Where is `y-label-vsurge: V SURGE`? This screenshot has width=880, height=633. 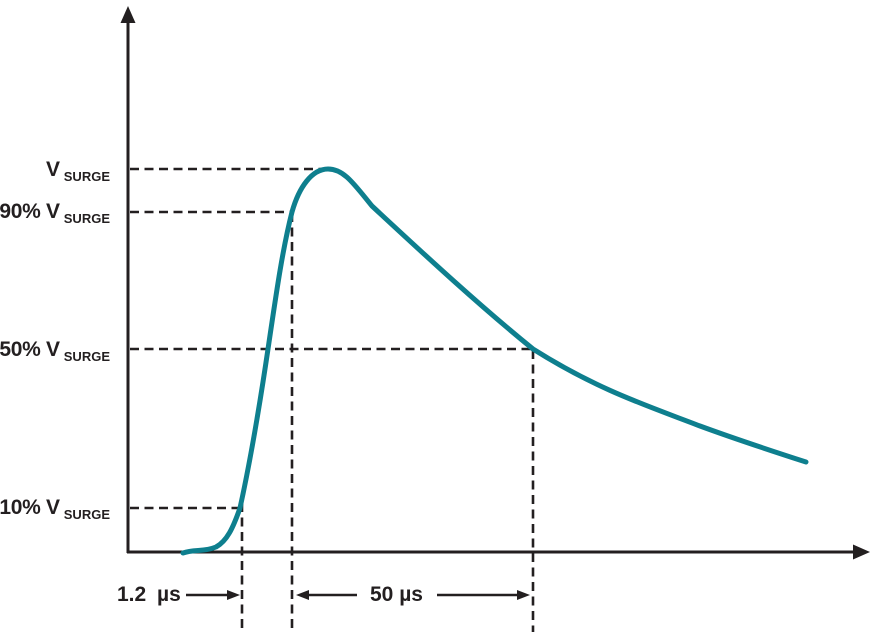
y-label-vsurge: V SURGE is located at coordinates (78, 171).